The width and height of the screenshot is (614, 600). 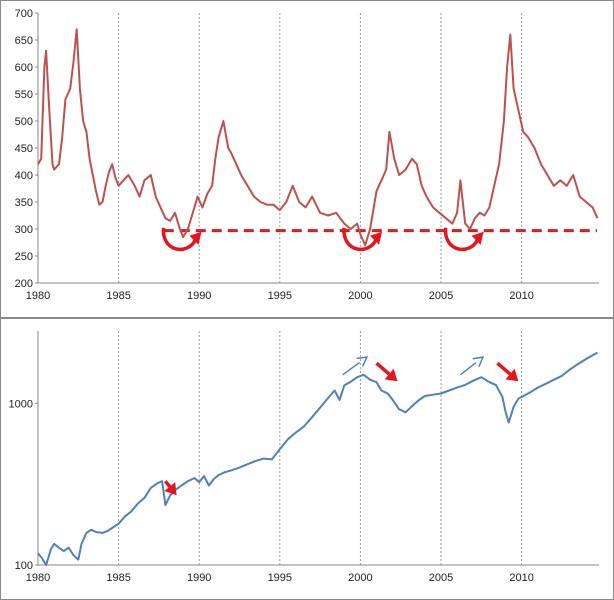 What do you see at coordinates (24, 566) in the screenshot?
I see `y-tick-label: 100` at bounding box center [24, 566].